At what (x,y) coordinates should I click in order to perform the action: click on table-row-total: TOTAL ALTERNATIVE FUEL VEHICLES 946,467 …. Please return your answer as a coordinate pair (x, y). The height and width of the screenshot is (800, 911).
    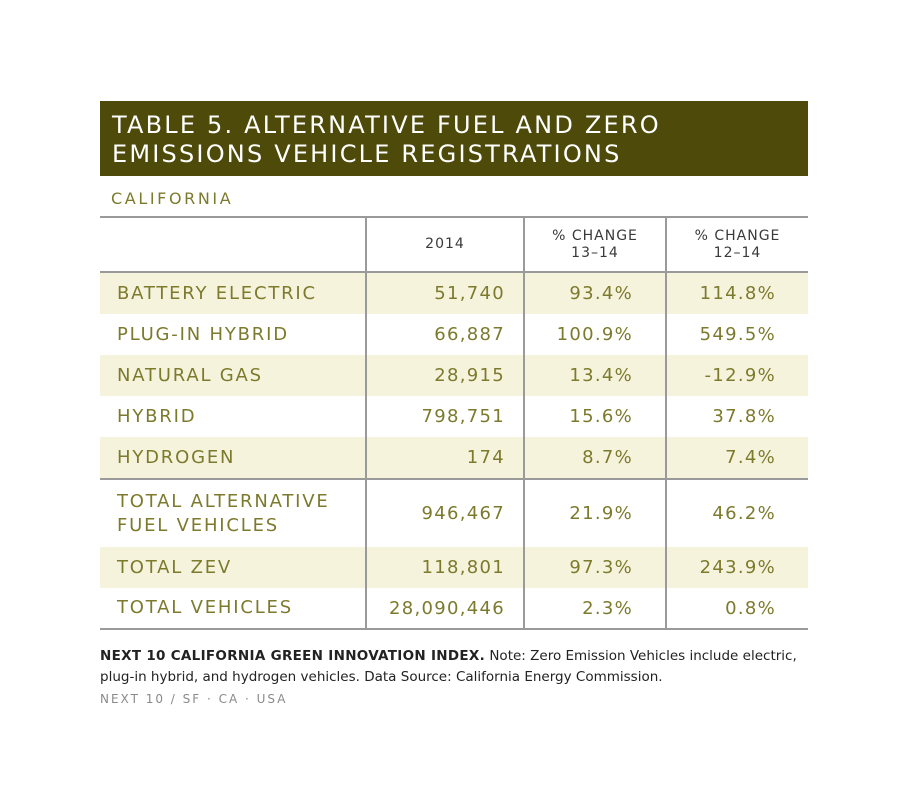
    Looking at the image, I should click on (454, 512).